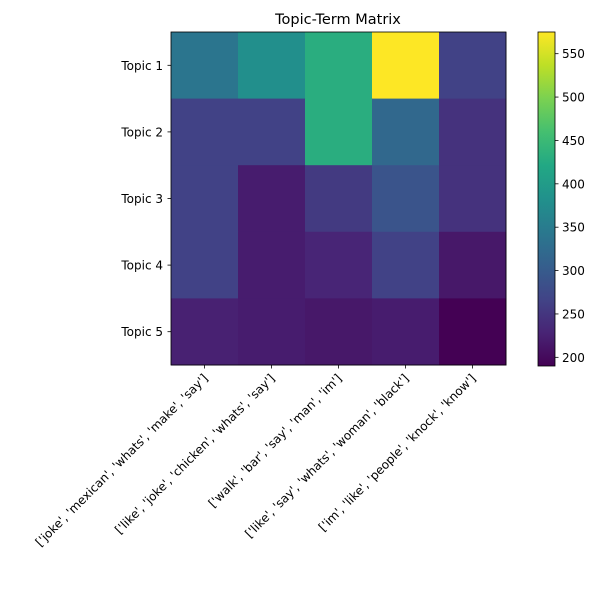 The height and width of the screenshot is (594, 600). I want to click on colorbar-gradient, so click(546, 199).